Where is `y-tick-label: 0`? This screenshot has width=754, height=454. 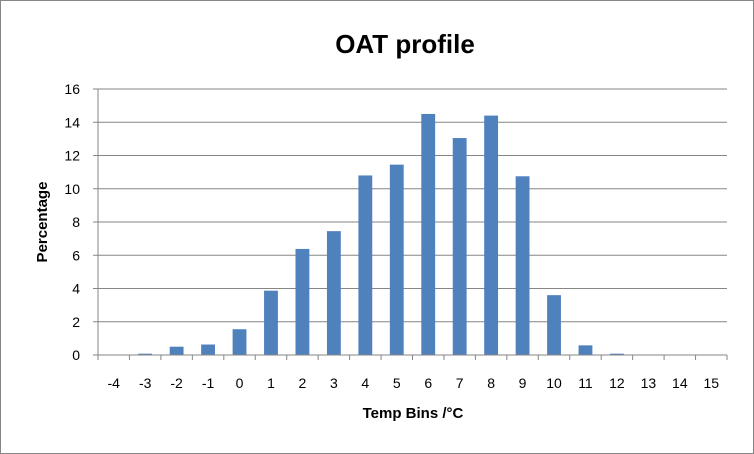 y-tick-label: 0 is located at coordinates (76, 355).